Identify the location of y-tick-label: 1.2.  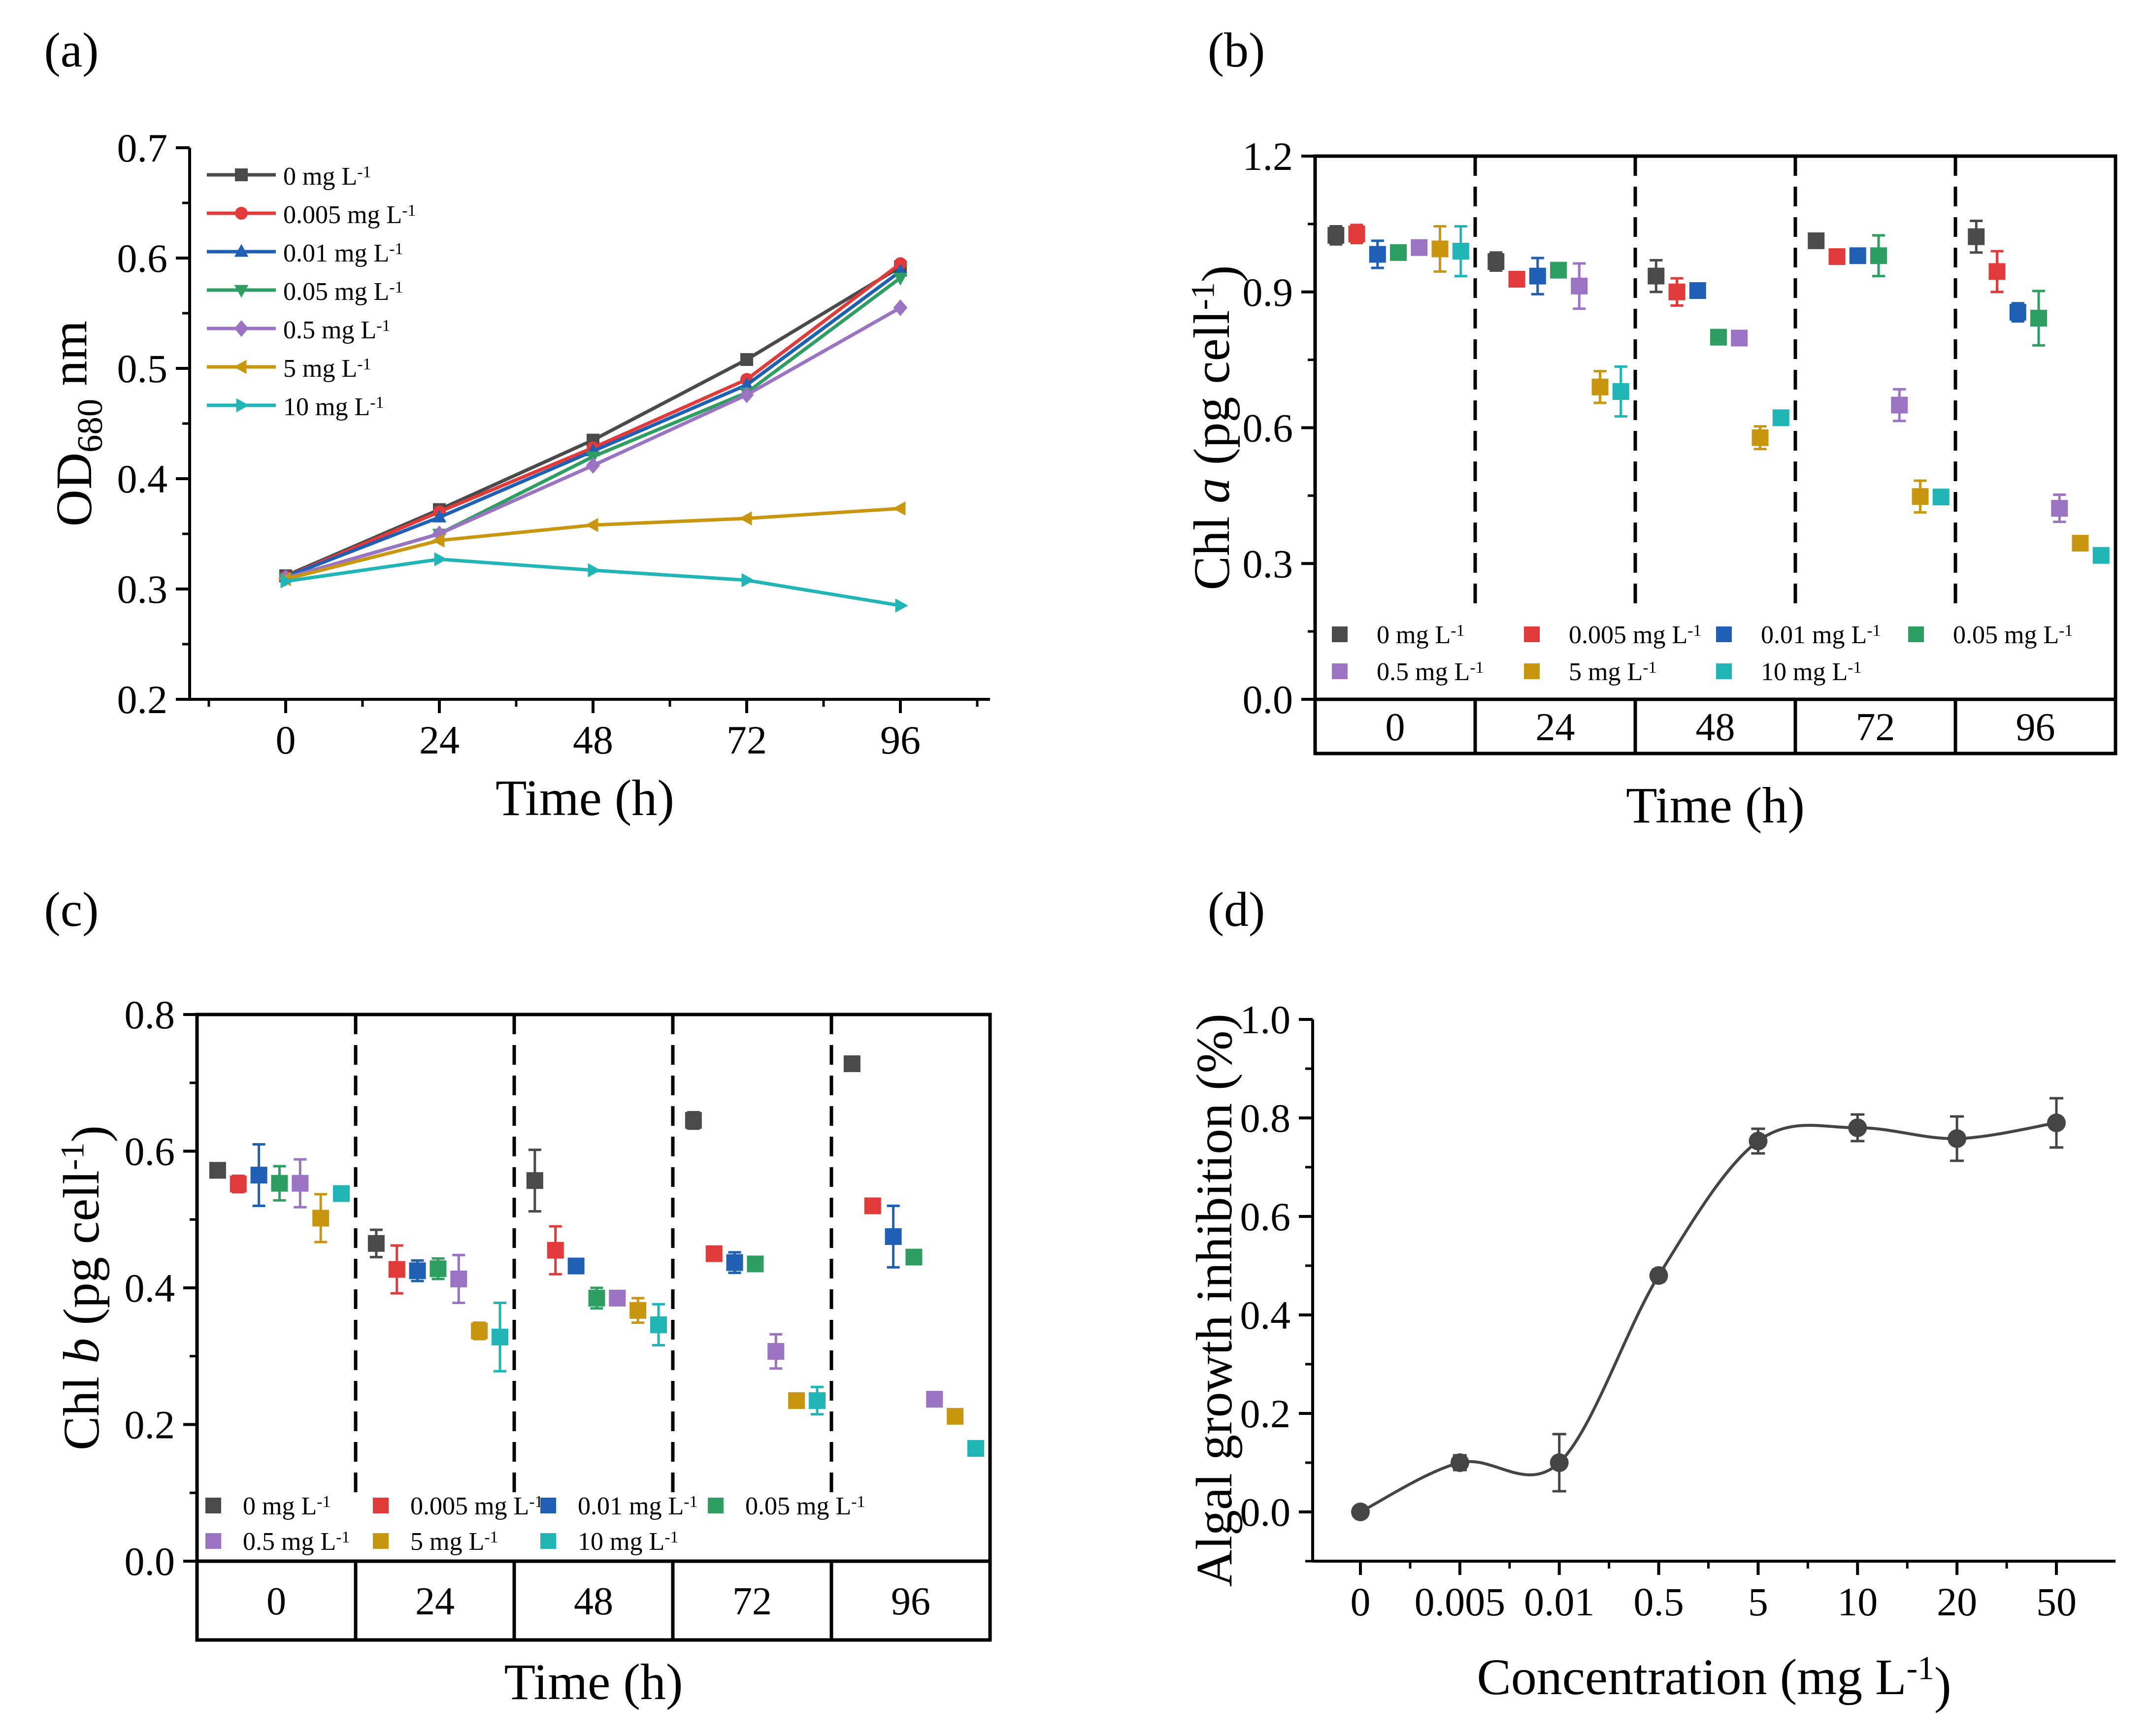
(1268, 157).